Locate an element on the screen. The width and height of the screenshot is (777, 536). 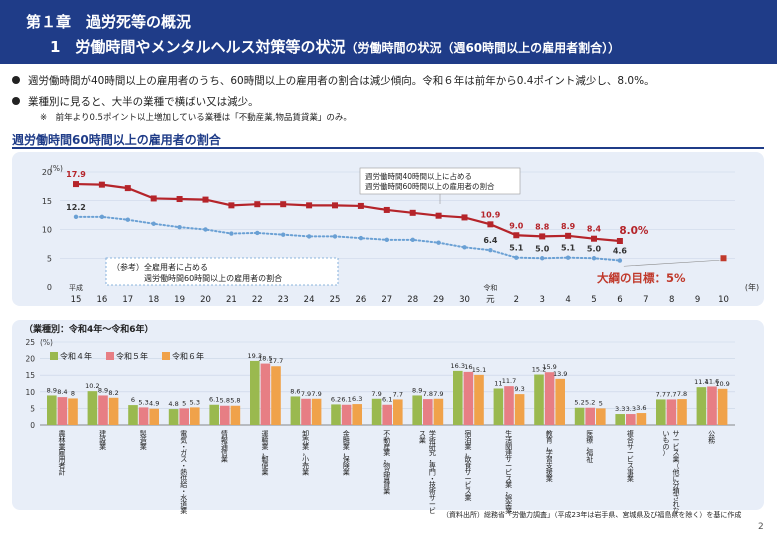
bar-value-label: 15.1 is located at coordinates (479, 370).